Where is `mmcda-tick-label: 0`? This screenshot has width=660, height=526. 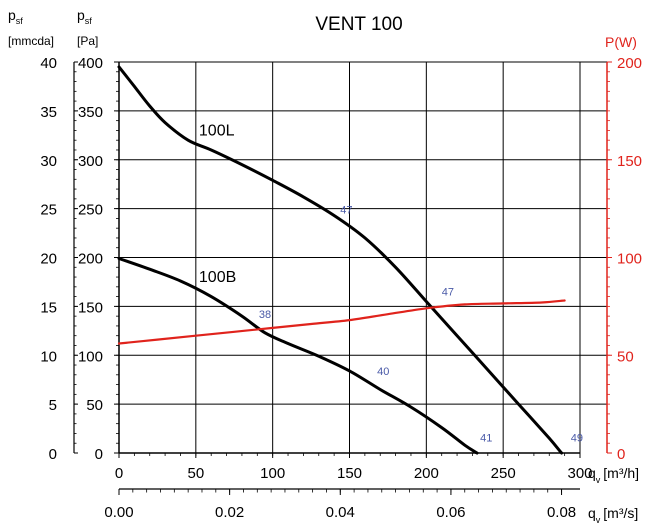 mmcda-tick-label: 0 is located at coordinates (53, 454).